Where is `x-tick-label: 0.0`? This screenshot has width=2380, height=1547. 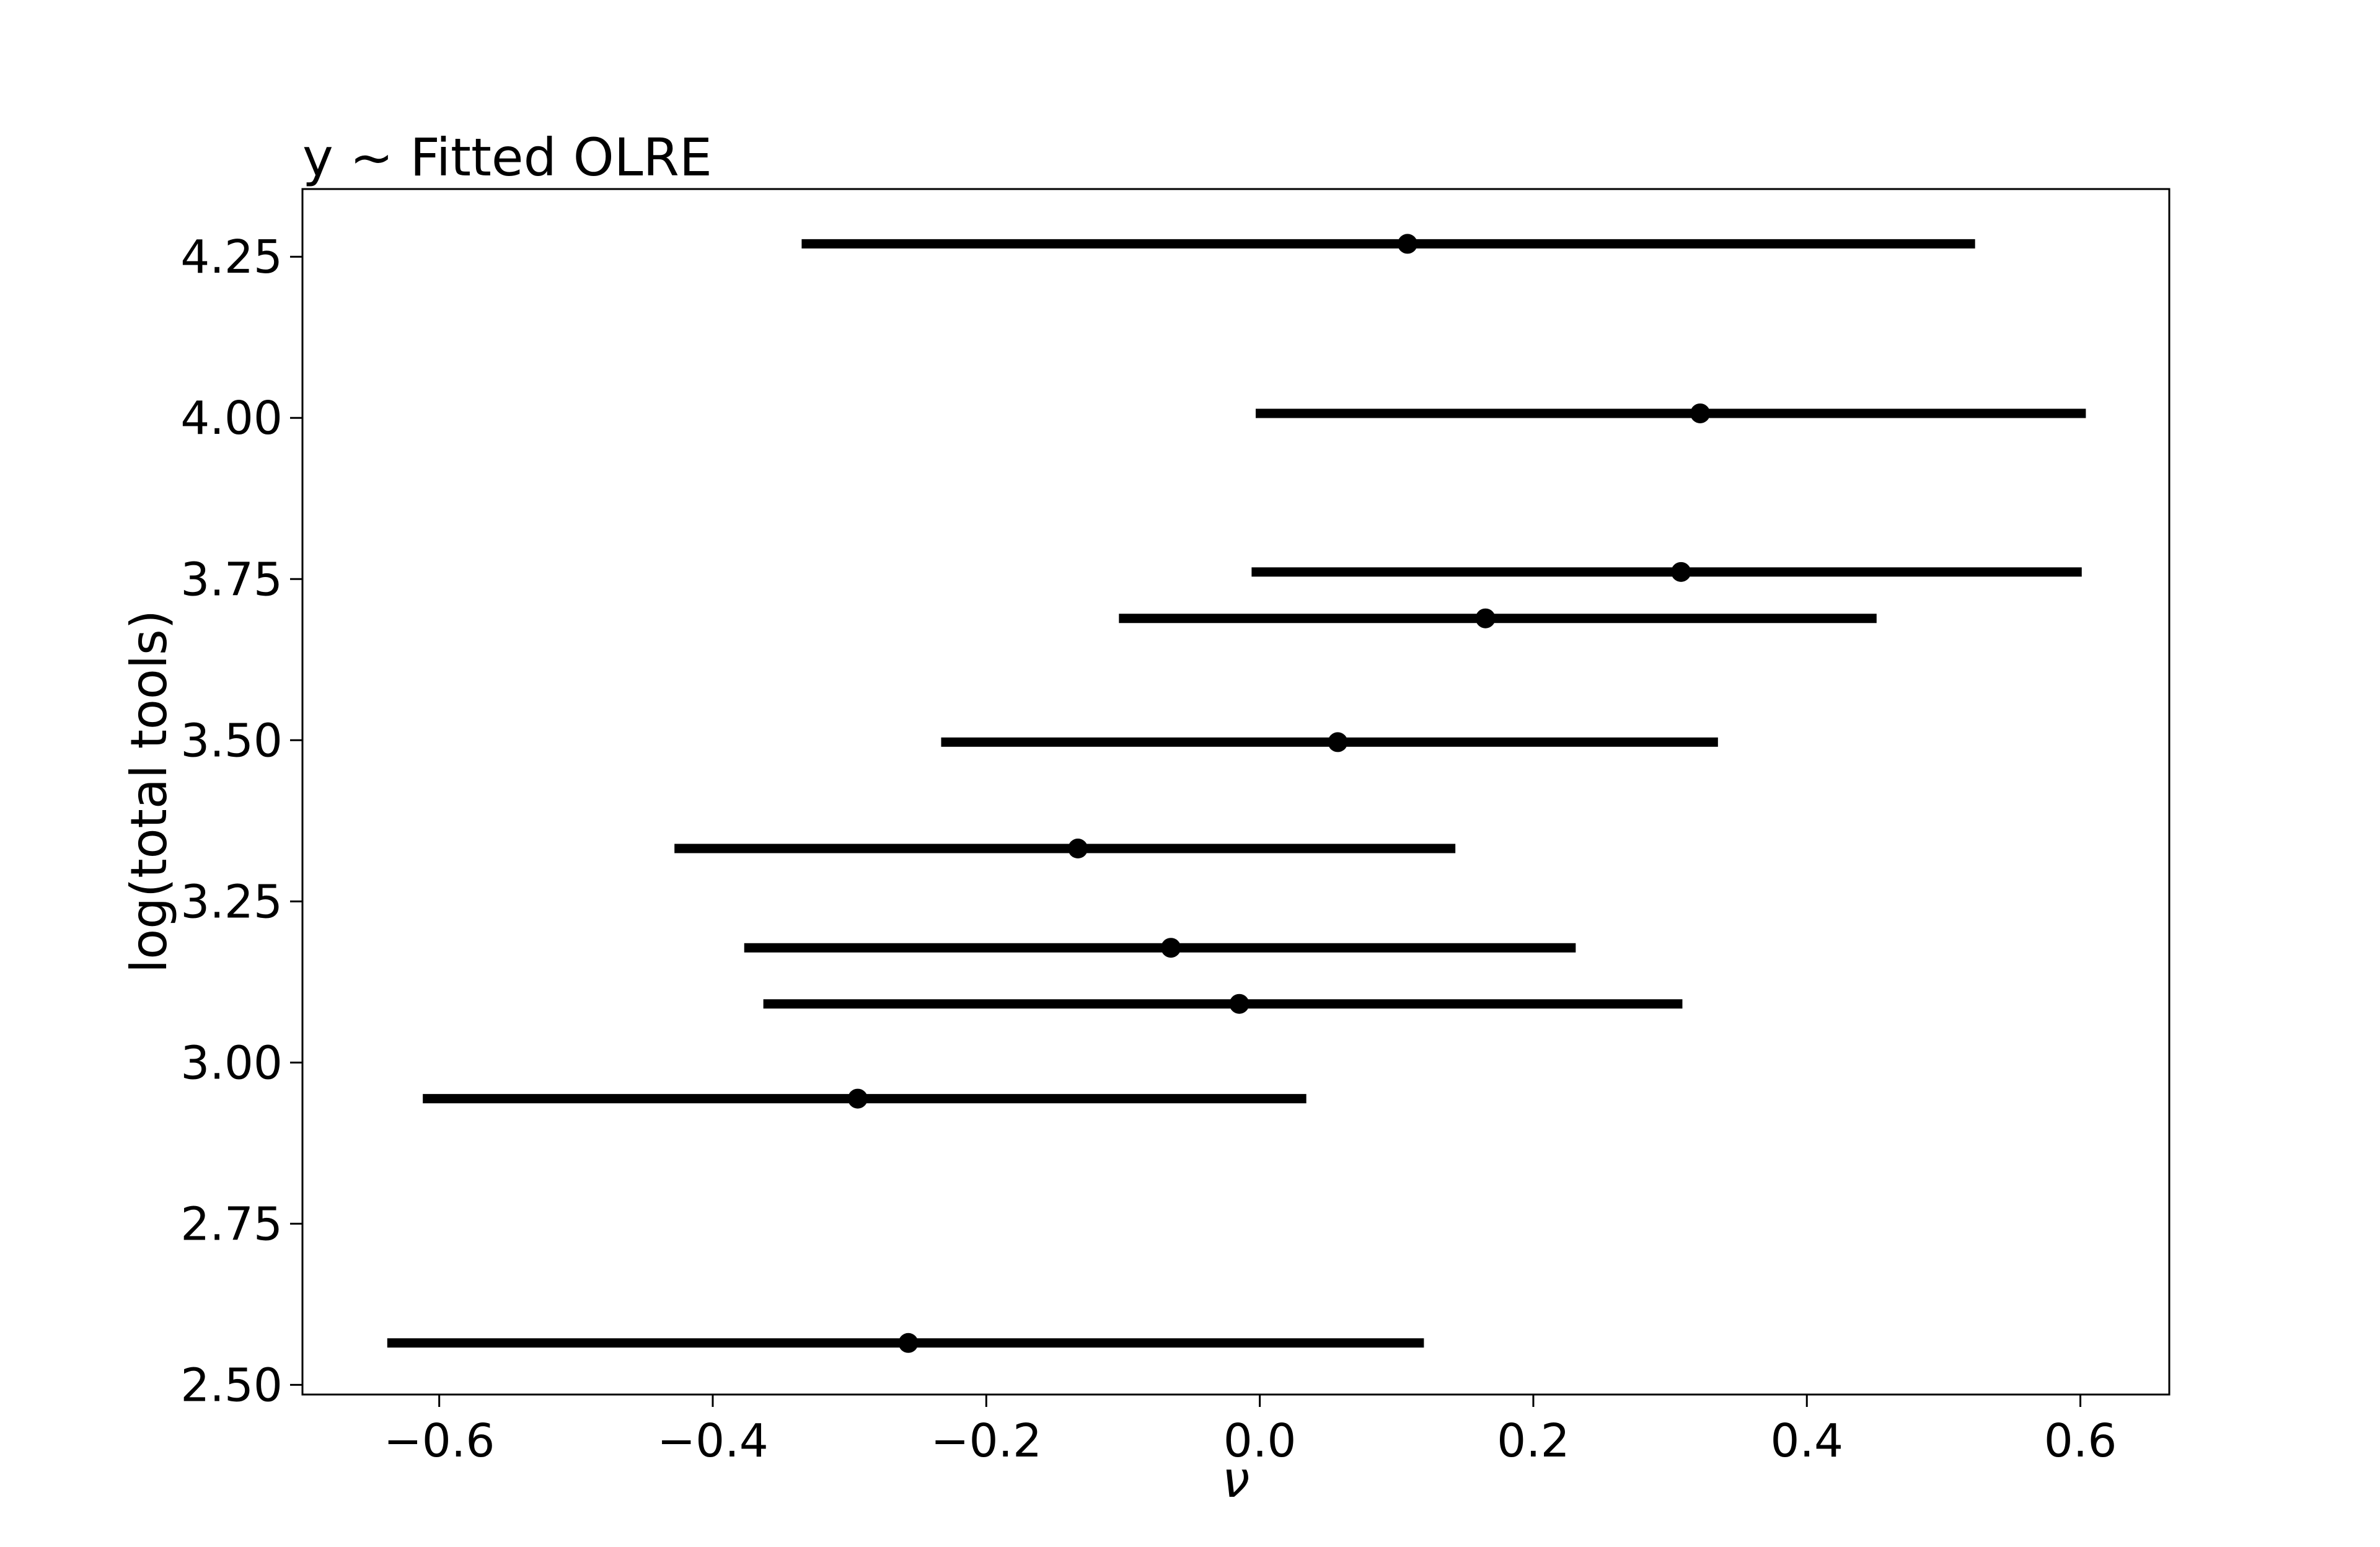
x-tick-label: 0.0 is located at coordinates (1260, 1441).